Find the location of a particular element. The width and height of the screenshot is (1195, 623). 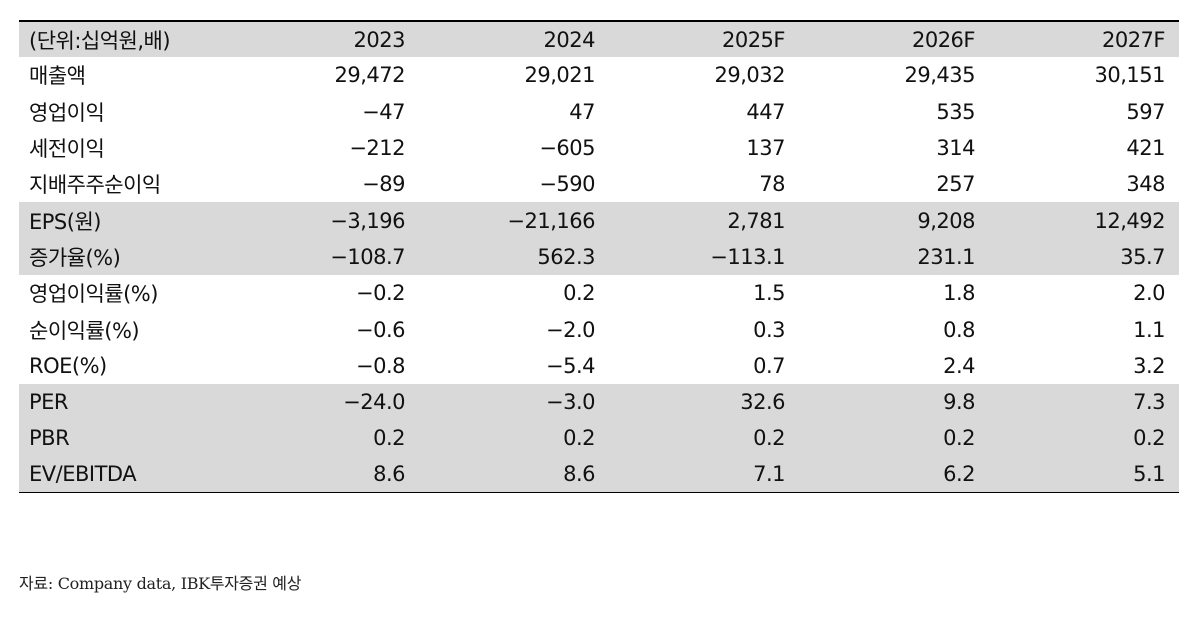

table-row: EV/EBITDA 8.6 8.6 7.1 6.2 5.1 is located at coordinates (599, 474).